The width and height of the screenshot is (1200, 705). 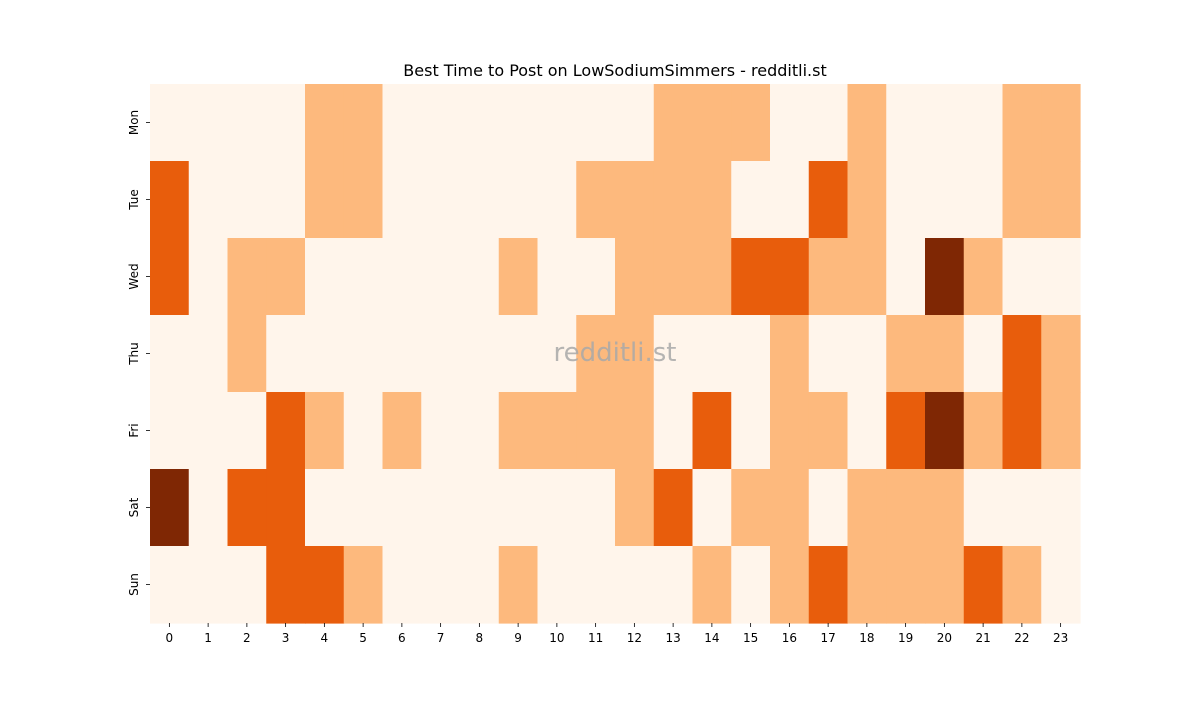 I want to click on y-tick-label: Thu, so click(x=134, y=354).